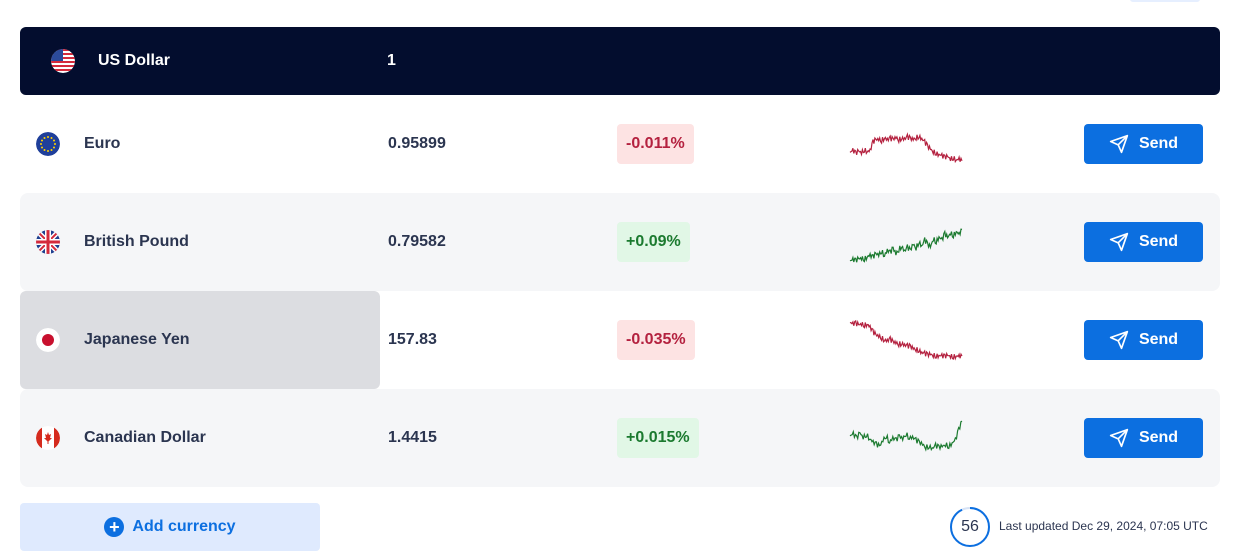 The image size is (1250, 555). Describe the element at coordinates (134, 60) in the screenshot. I see `base-currency-name: US Dollar` at that location.